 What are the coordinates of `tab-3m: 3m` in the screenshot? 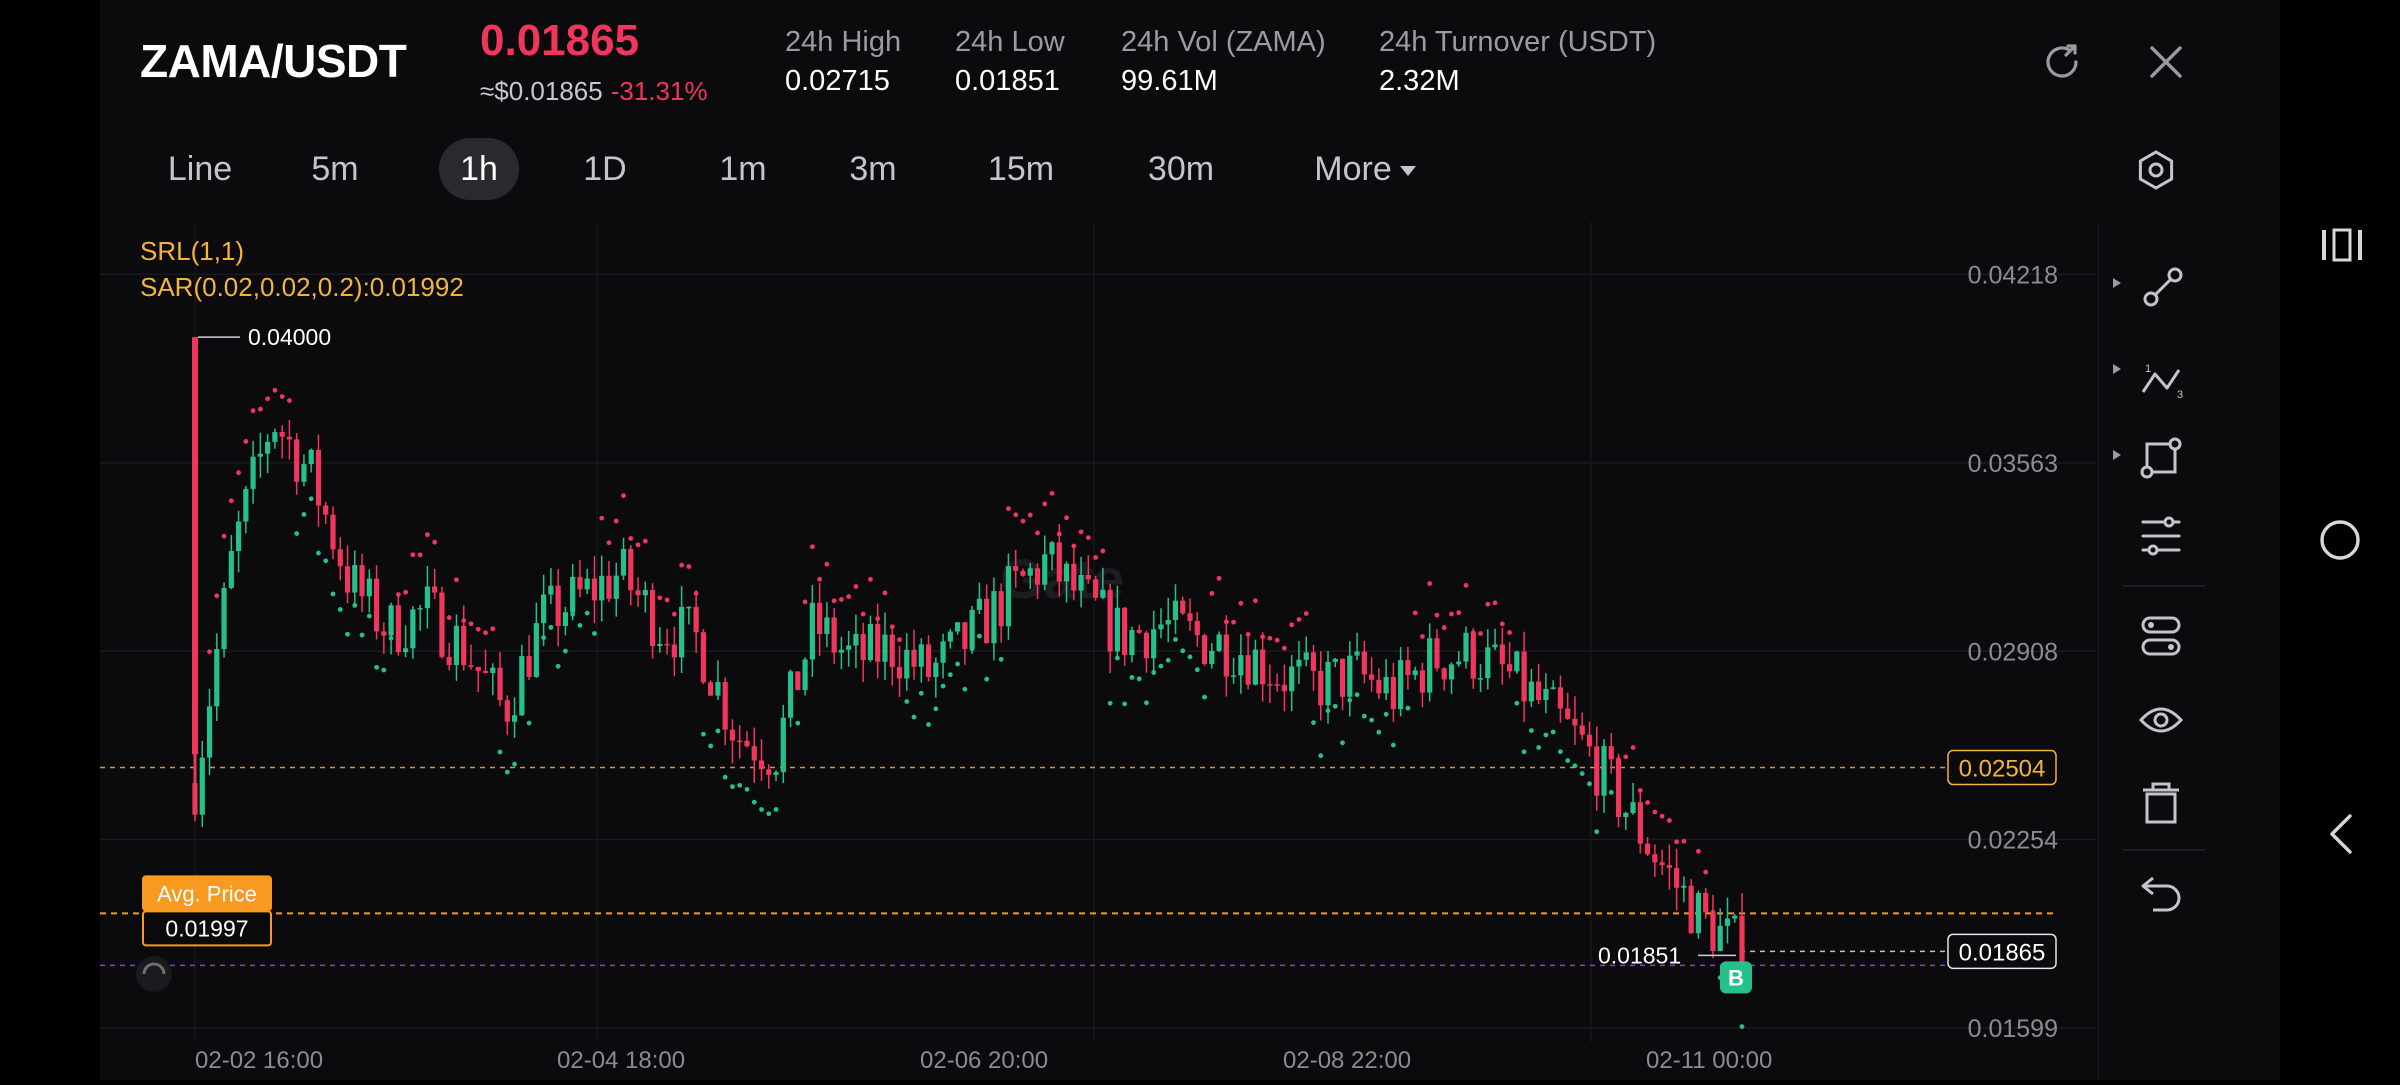 It's located at (873, 169).